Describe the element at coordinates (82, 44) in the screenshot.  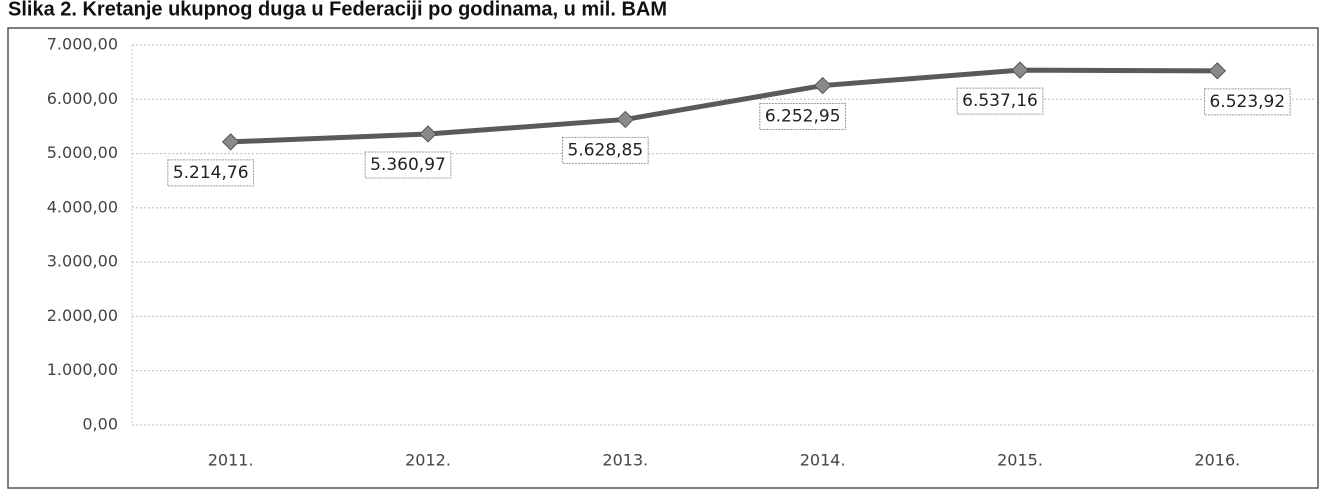
I see `y-tick-label: 7.000,00` at that location.